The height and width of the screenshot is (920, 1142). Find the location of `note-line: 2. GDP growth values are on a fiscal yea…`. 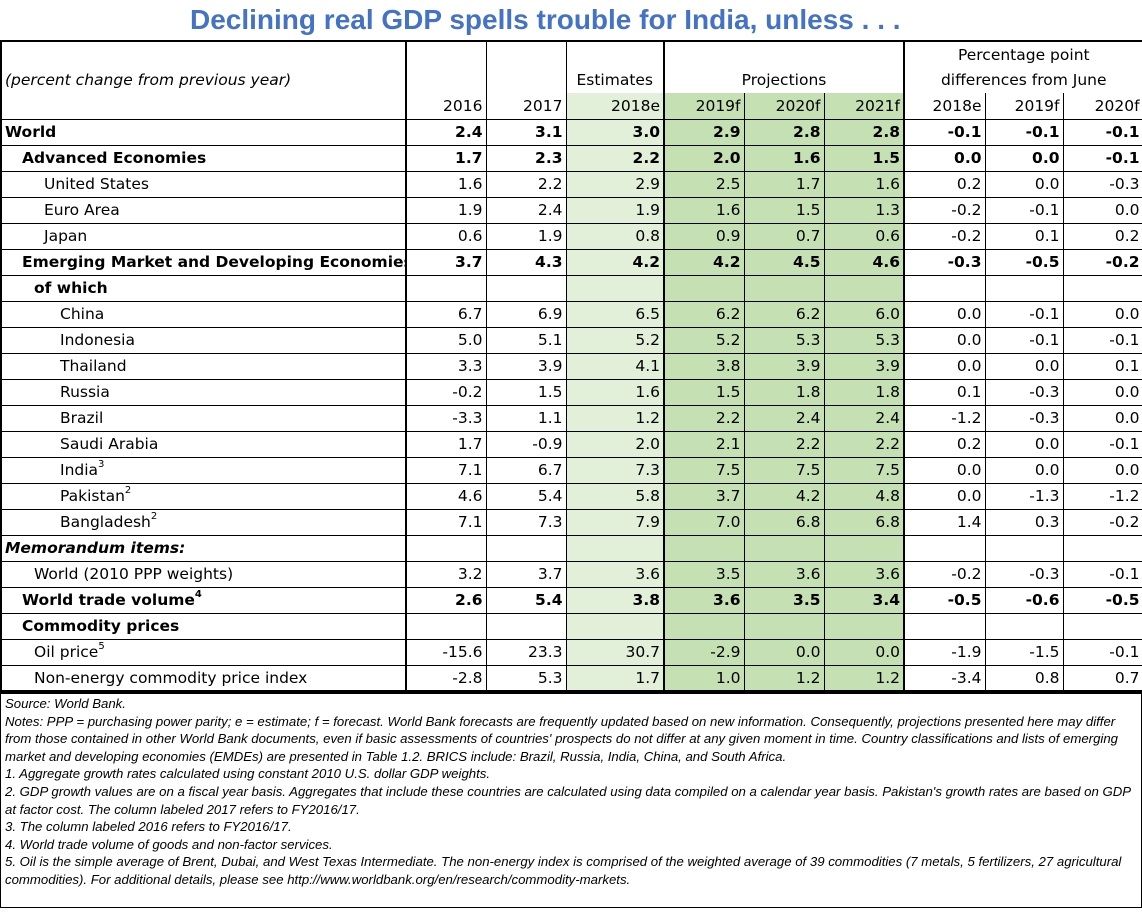

note-line: 2. GDP growth values are on a fiscal yea… is located at coordinates (568, 800).